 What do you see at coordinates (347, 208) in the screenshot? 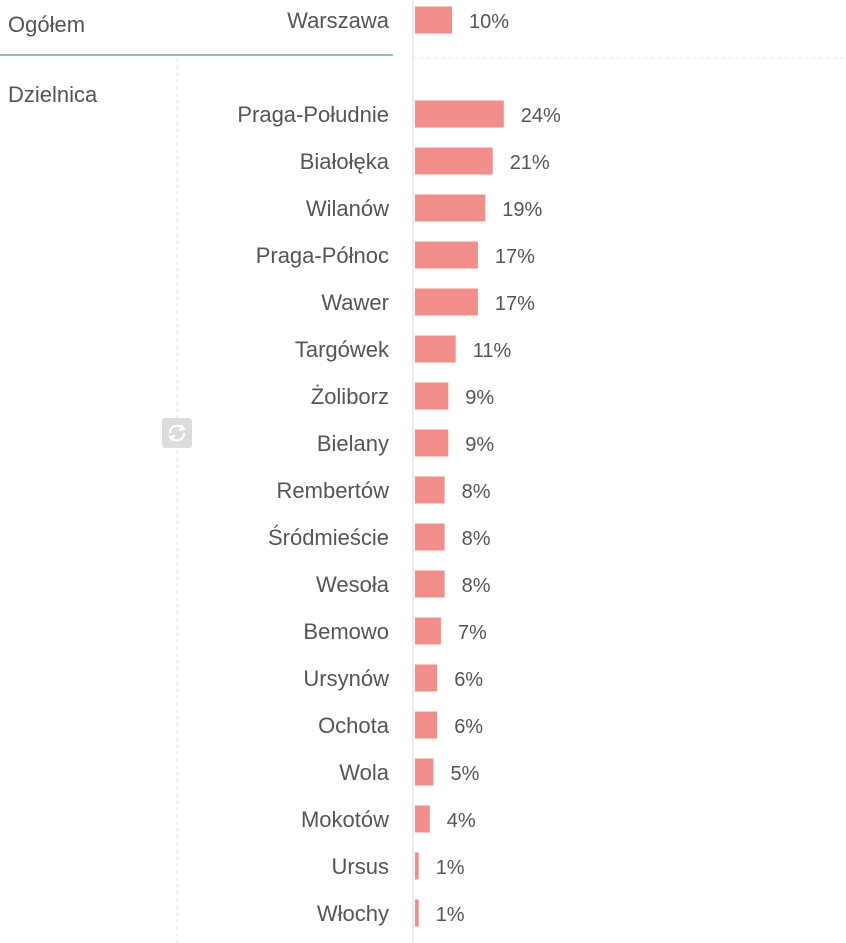
I see `category-label: Wilanów` at bounding box center [347, 208].